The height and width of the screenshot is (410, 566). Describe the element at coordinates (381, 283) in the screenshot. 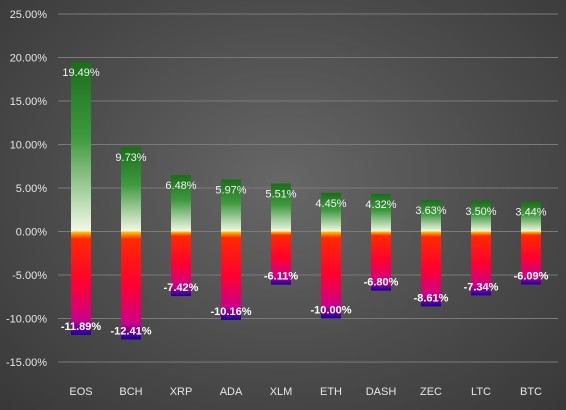

I see `loss-data-label: -6.80%` at that location.